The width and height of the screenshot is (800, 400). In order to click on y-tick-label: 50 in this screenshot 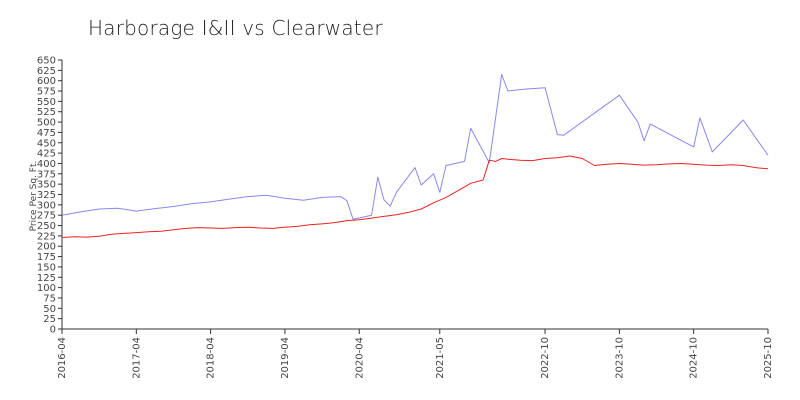, I will do `click(49, 309)`.